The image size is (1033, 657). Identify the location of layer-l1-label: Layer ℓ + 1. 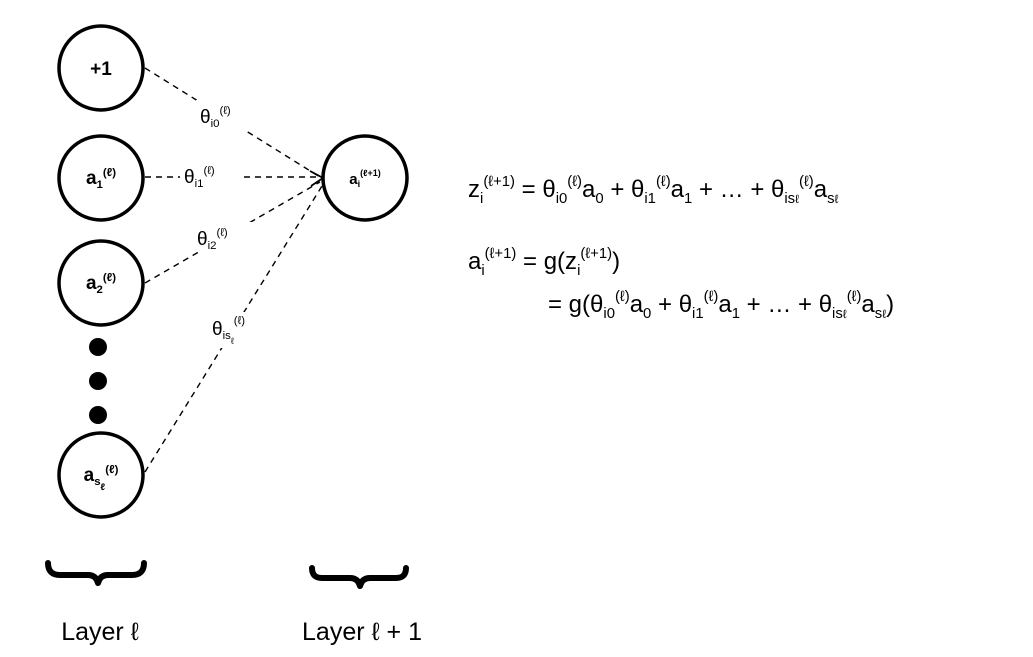
(362, 632).